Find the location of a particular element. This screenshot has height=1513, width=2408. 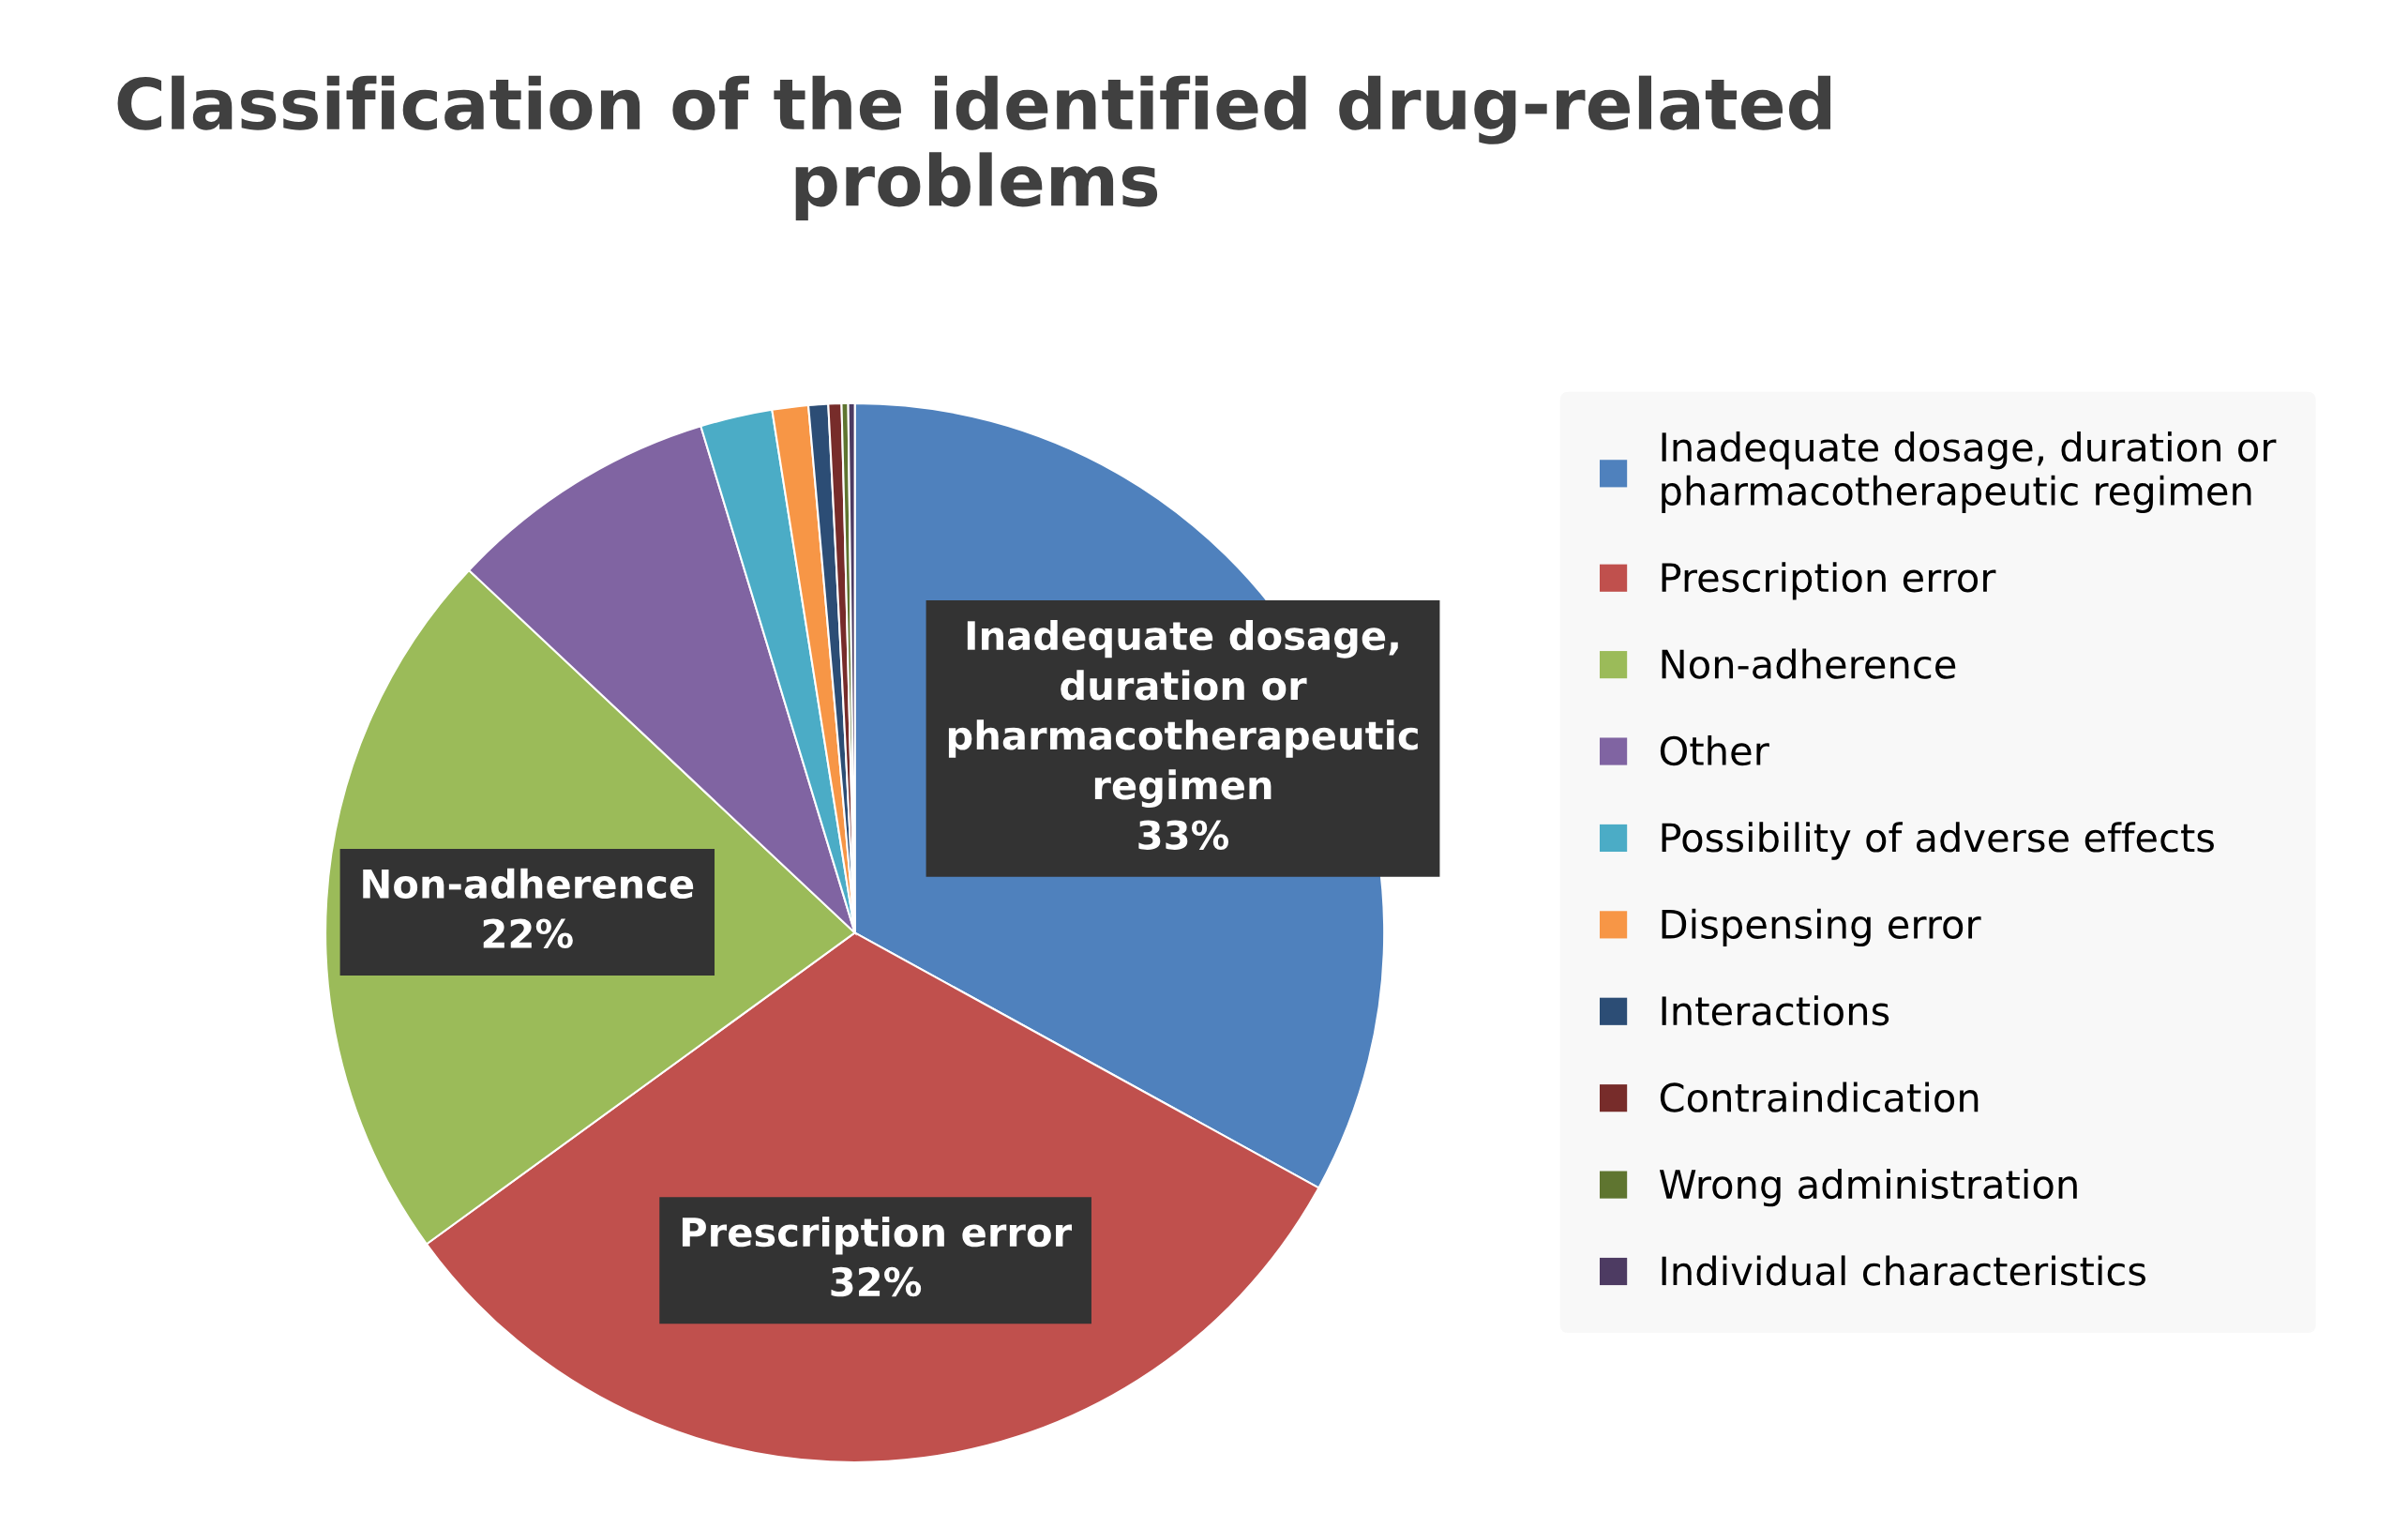

chart-title: Classification of the identified drug-related problems is located at coordinates (974, 147).